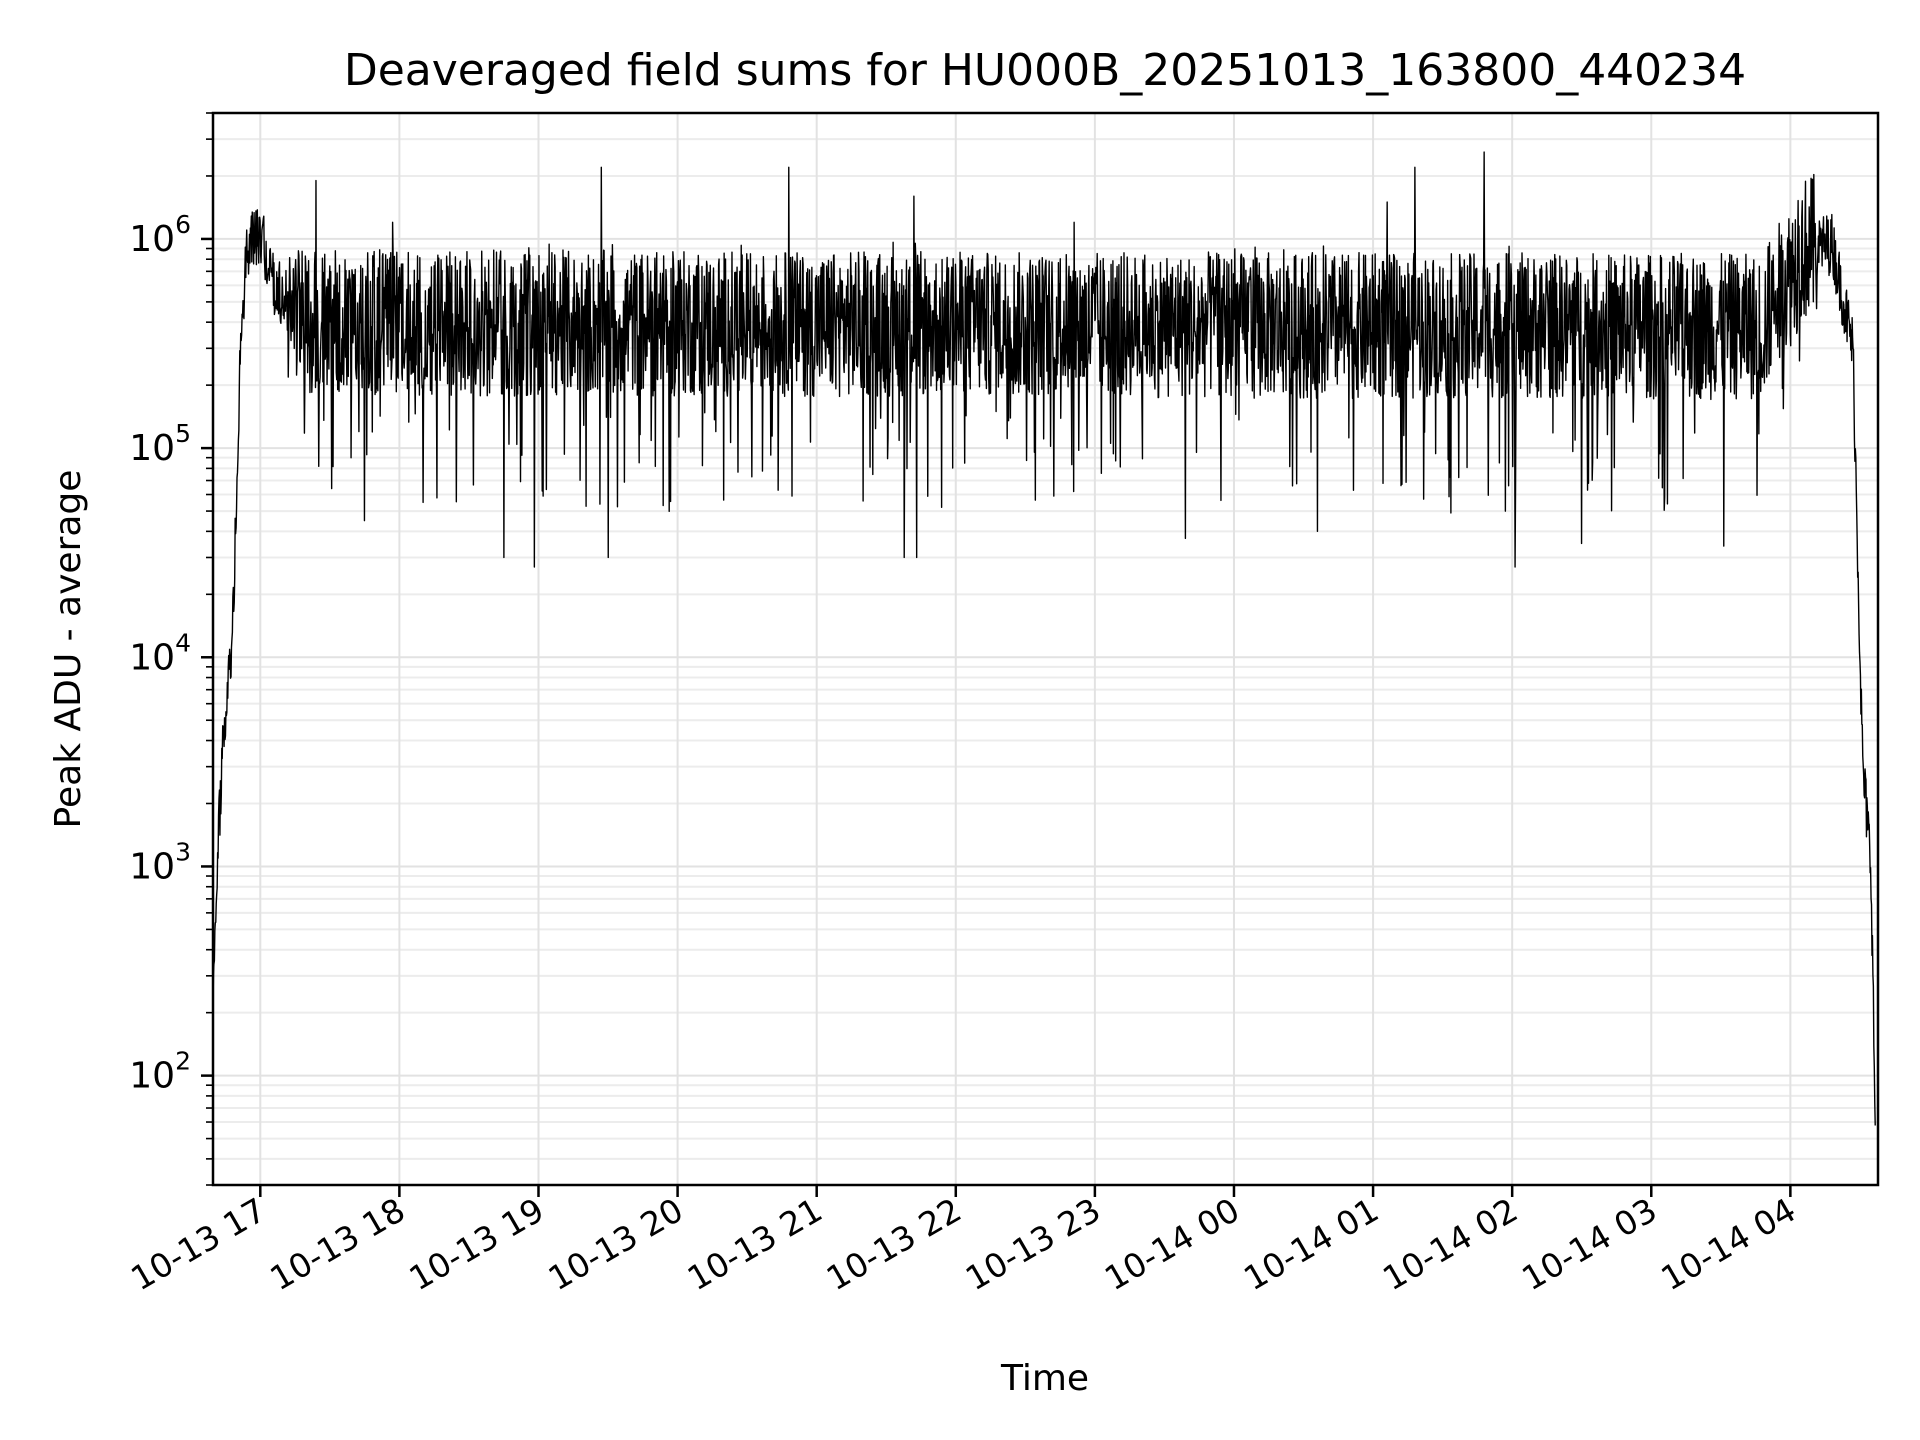 This screenshot has height=1440, width=1920. Describe the element at coordinates (183, 224) in the screenshot. I see `y-tick-exponent: 6` at that location.